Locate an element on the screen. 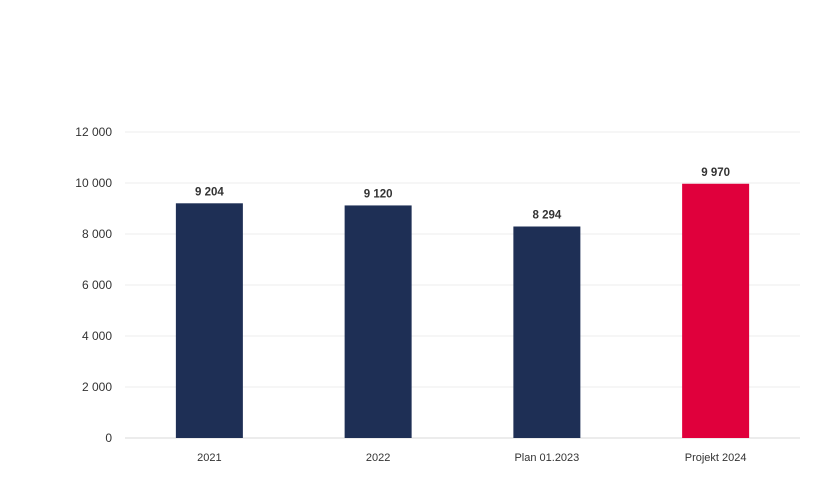  x-tick-label: 2021 is located at coordinates (209, 458).